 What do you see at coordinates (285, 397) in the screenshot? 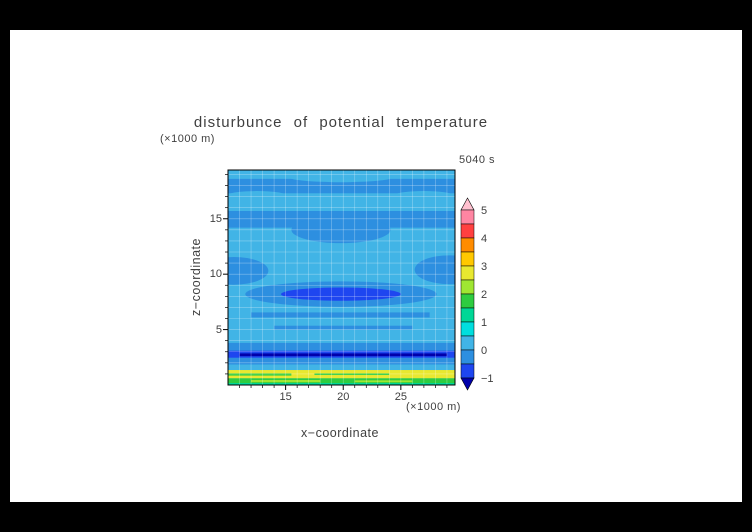
I see `x-axis-tick-label: 15` at bounding box center [285, 397].